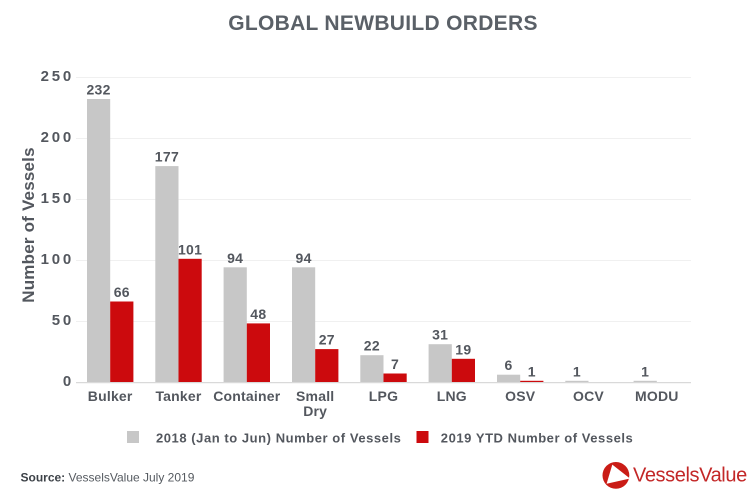 This screenshot has width=750, height=493. What do you see at coordinates (110, 396) in the screenshot?
I see `svg-text: Bulker` at bounding box center [110, 396].